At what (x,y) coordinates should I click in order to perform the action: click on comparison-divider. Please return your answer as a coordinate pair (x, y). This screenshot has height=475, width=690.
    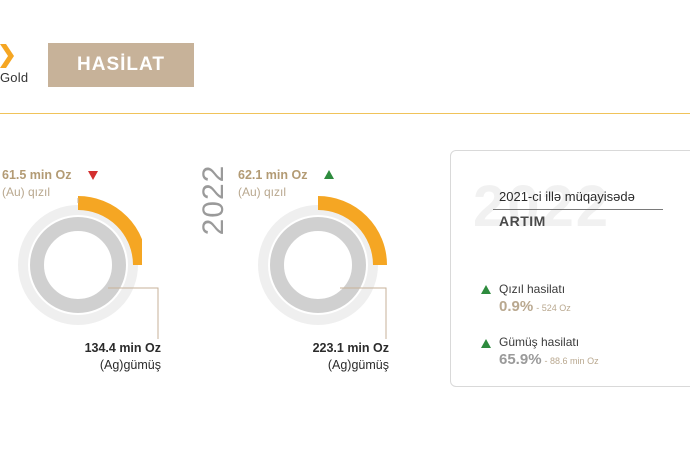
    Looking at the image, I should click on (578, 209).